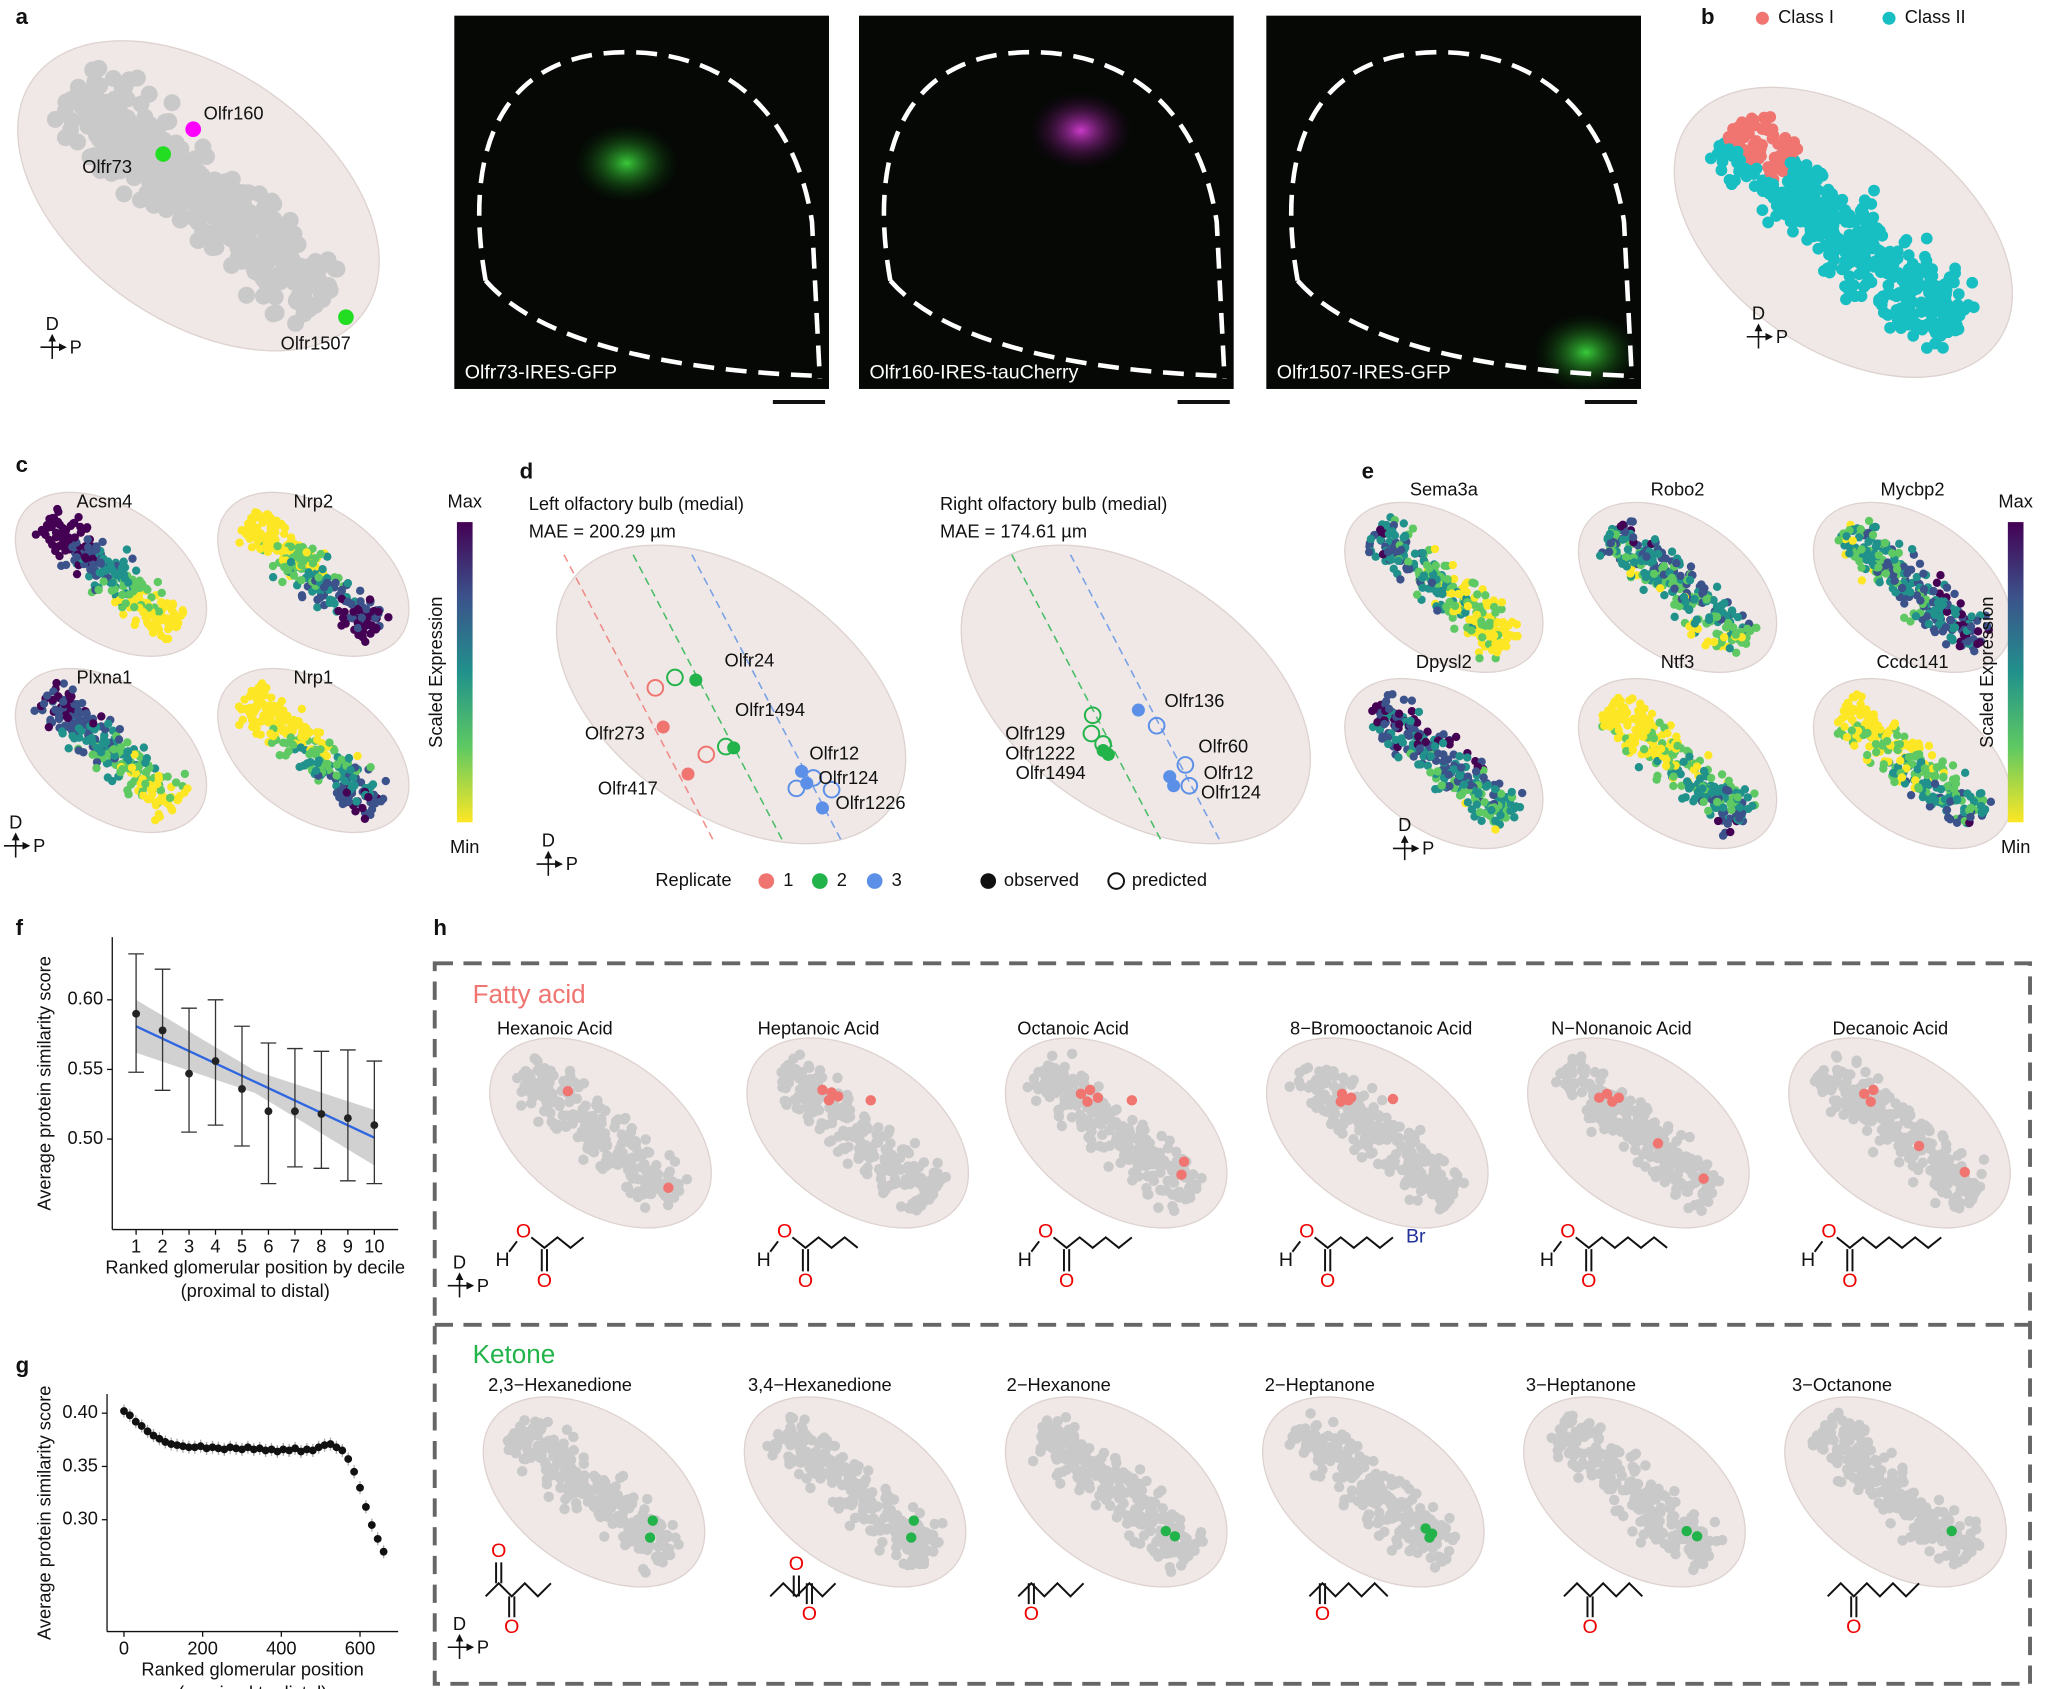  What do you see at coordinates (255, 1081) in the screenshot?
I see `fit-line` at bounding box center [255, 1081].